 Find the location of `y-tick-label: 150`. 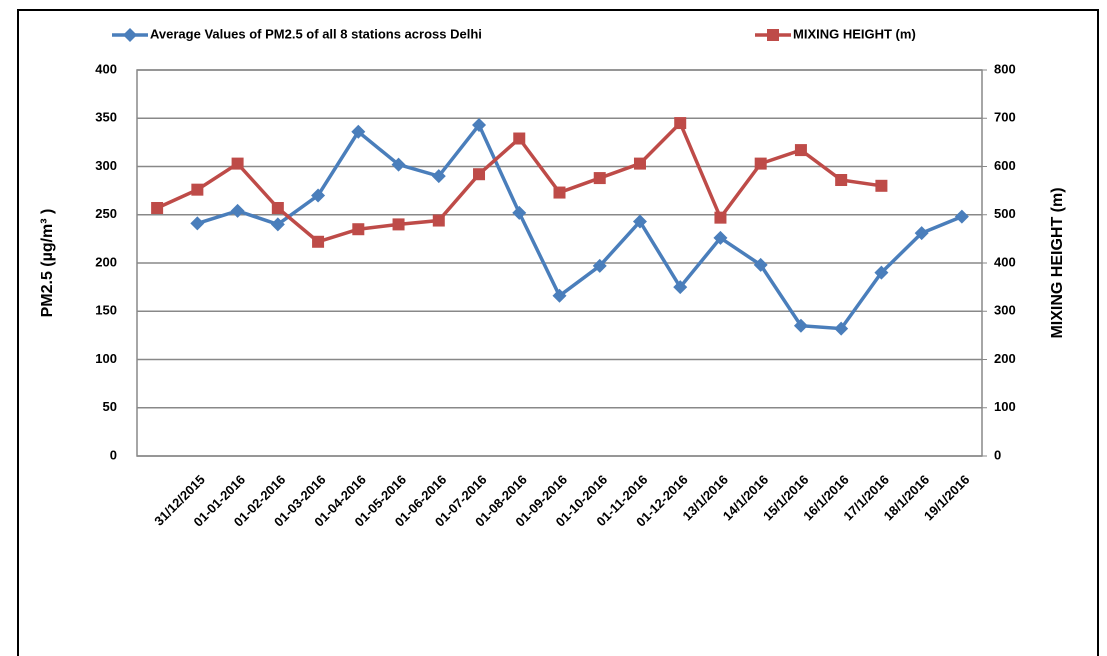

y-tick-label: 150 is located at coordinates (106, 310).